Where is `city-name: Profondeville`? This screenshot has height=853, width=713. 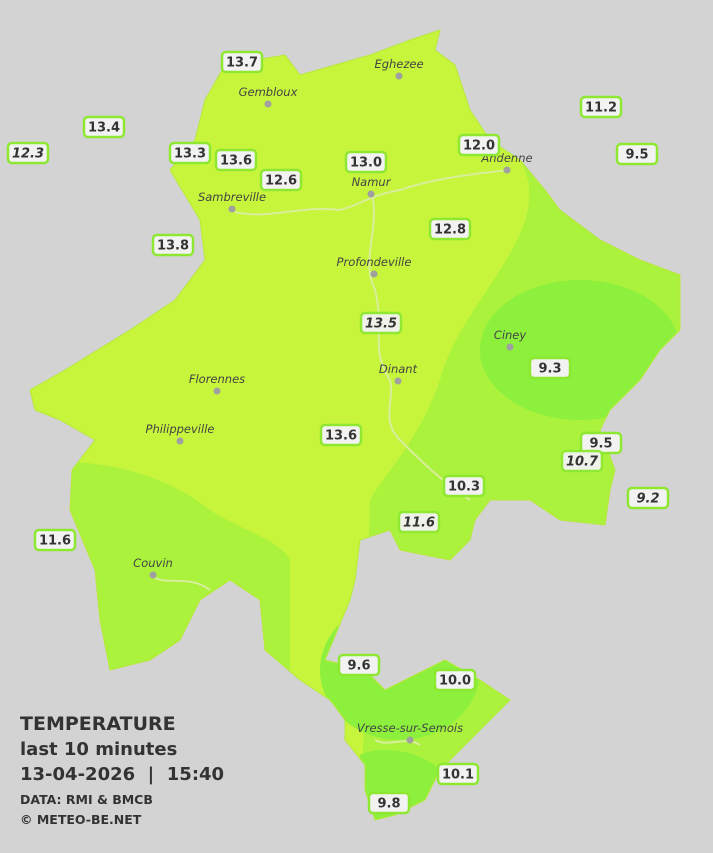 city-name: Profondeville is located at coordinates (374, 262).